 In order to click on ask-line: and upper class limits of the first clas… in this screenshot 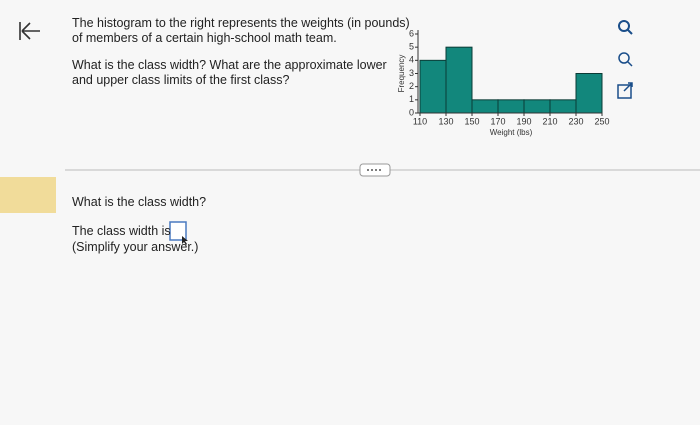, I will do `click(181, 80)`.